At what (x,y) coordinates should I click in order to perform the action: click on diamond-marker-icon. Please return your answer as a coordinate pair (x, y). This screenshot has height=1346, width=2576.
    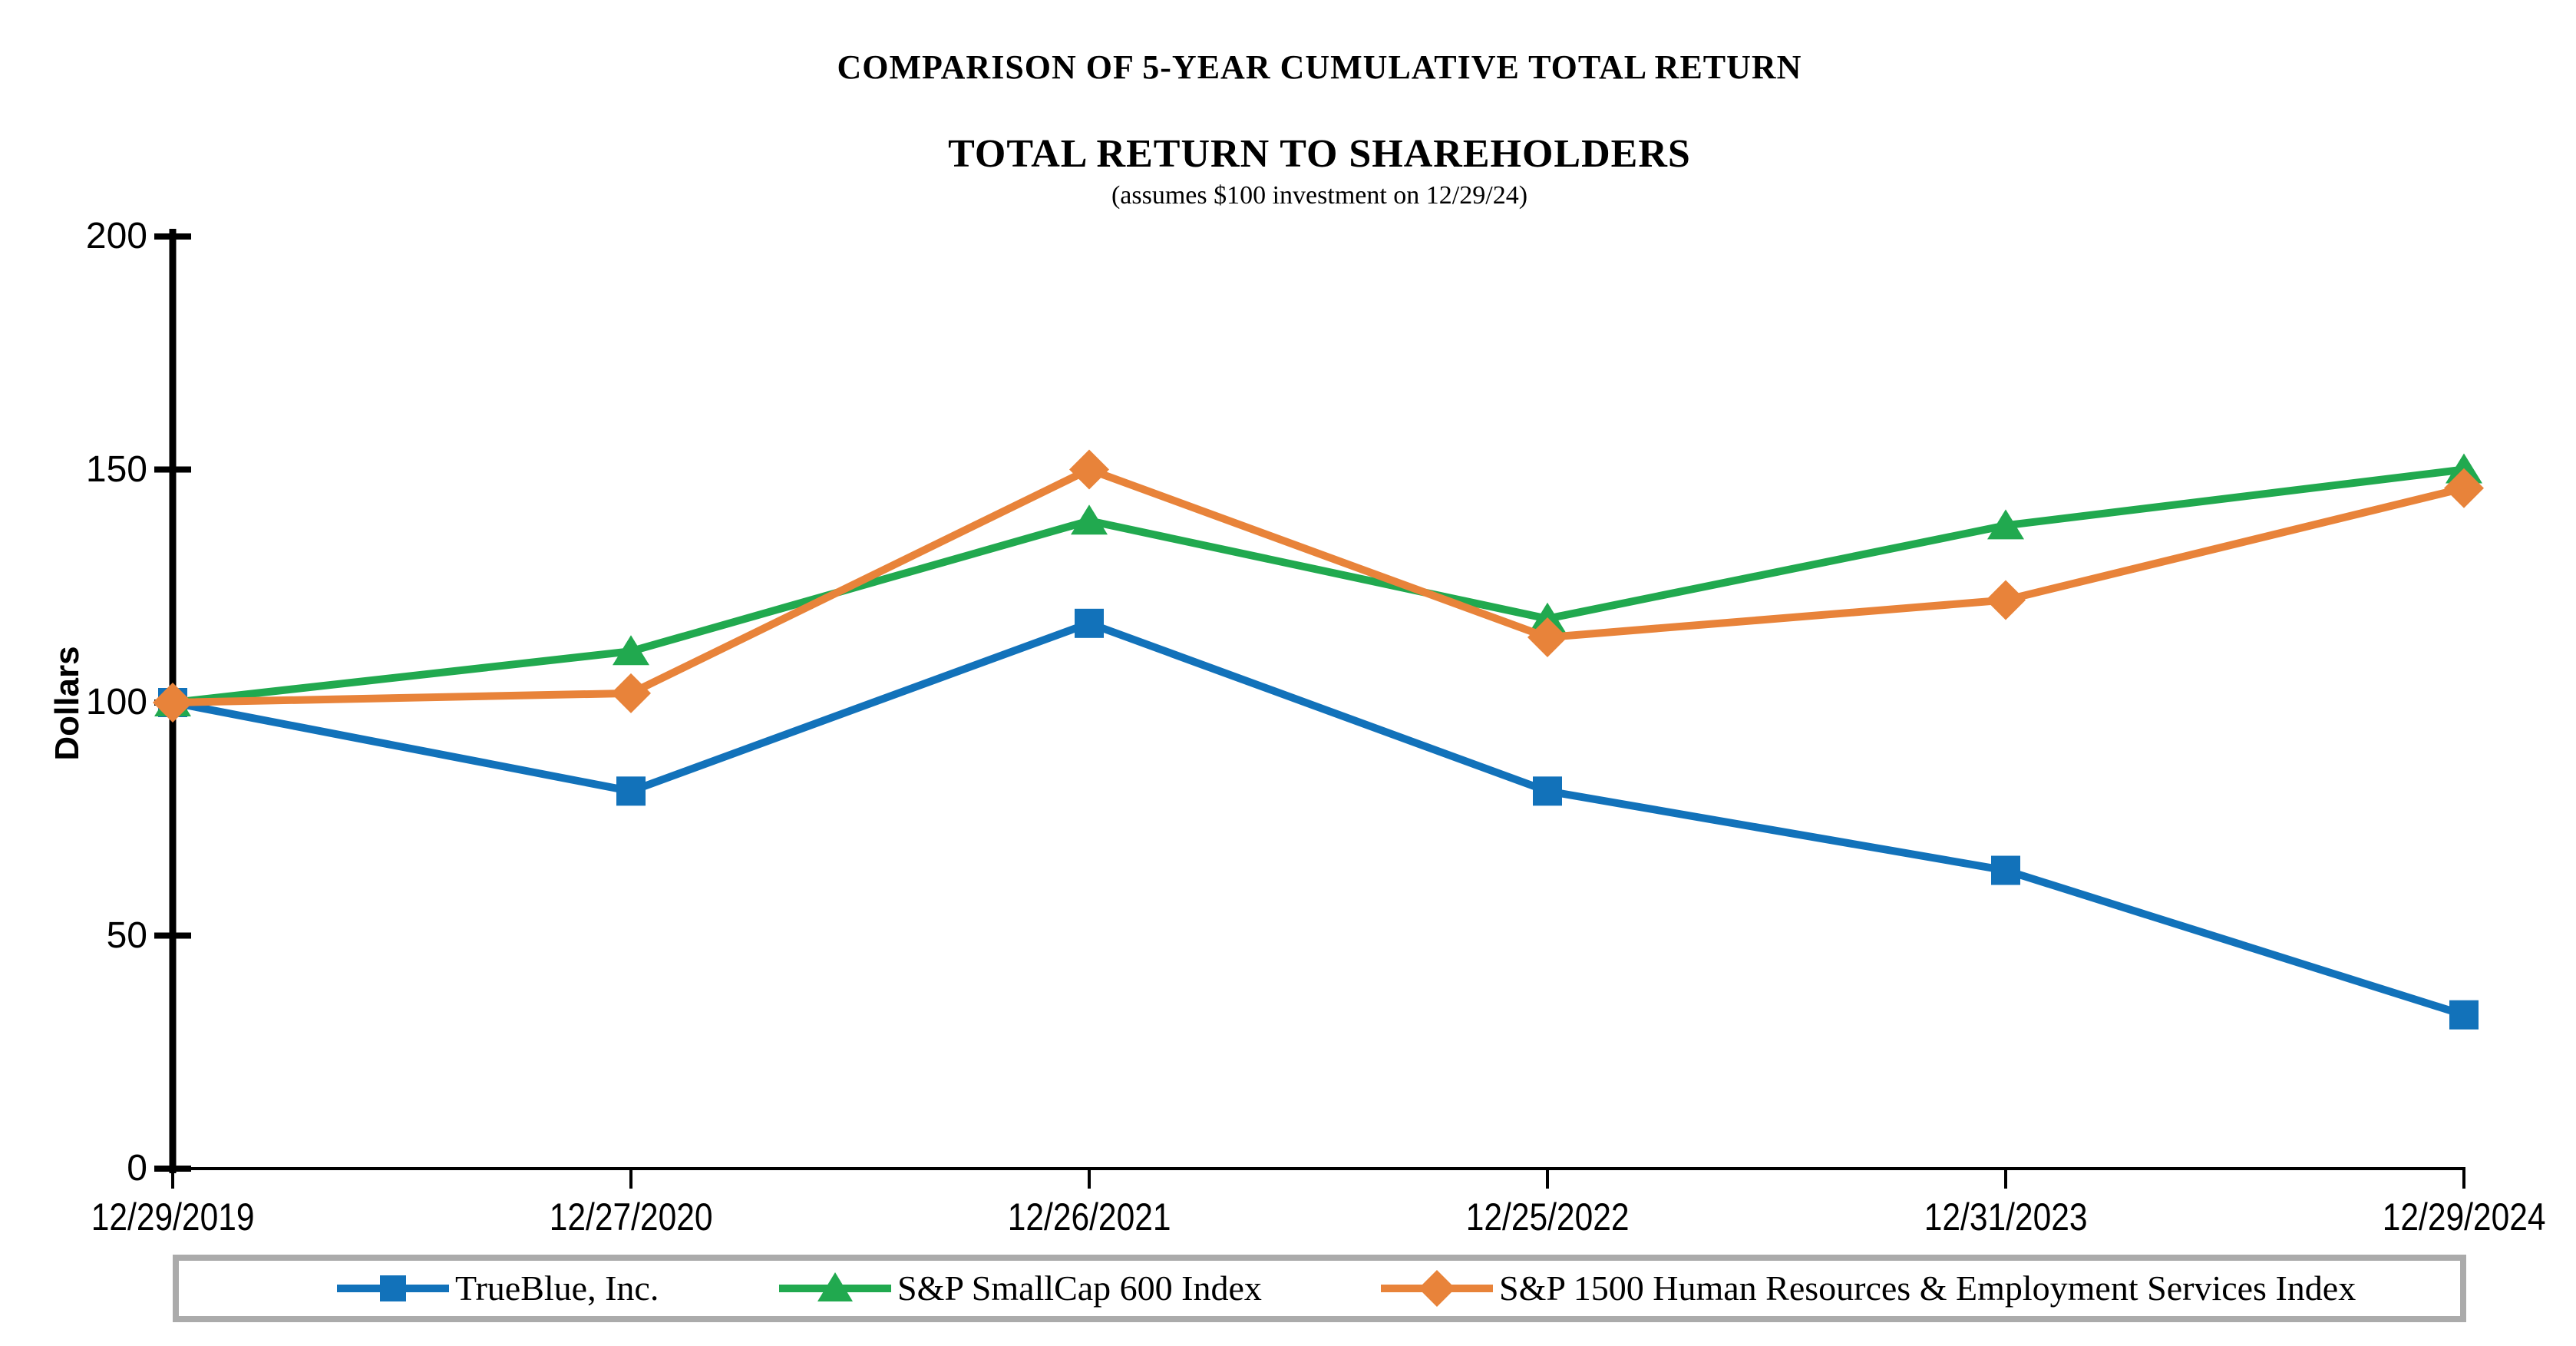
    Looking at the image, I should click on (1437, 1289).